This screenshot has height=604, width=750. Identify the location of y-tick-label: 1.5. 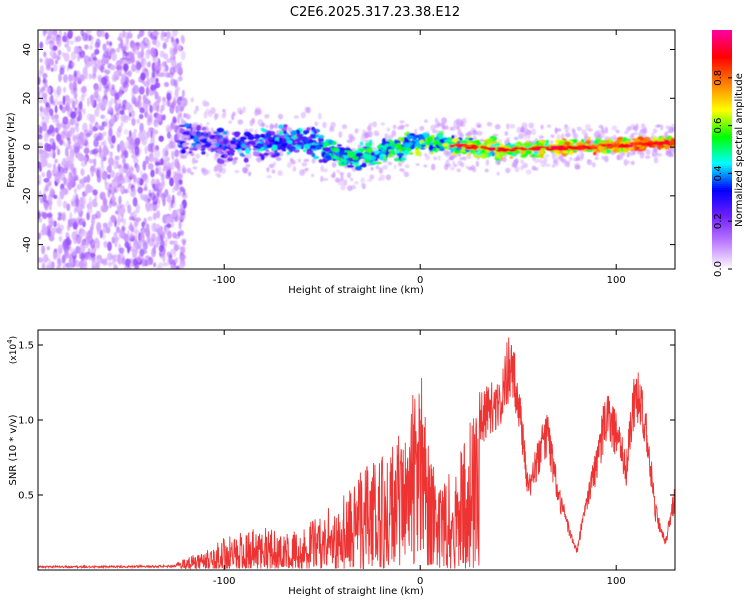
(26, 346).